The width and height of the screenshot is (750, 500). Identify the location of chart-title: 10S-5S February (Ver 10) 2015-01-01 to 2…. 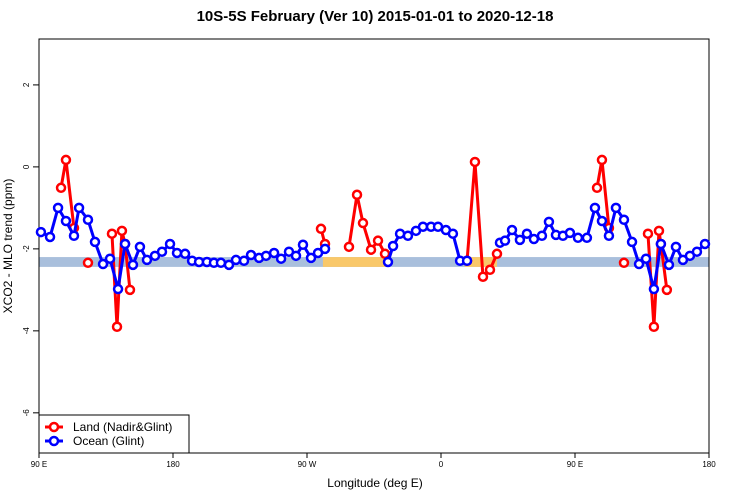
(375, 16).